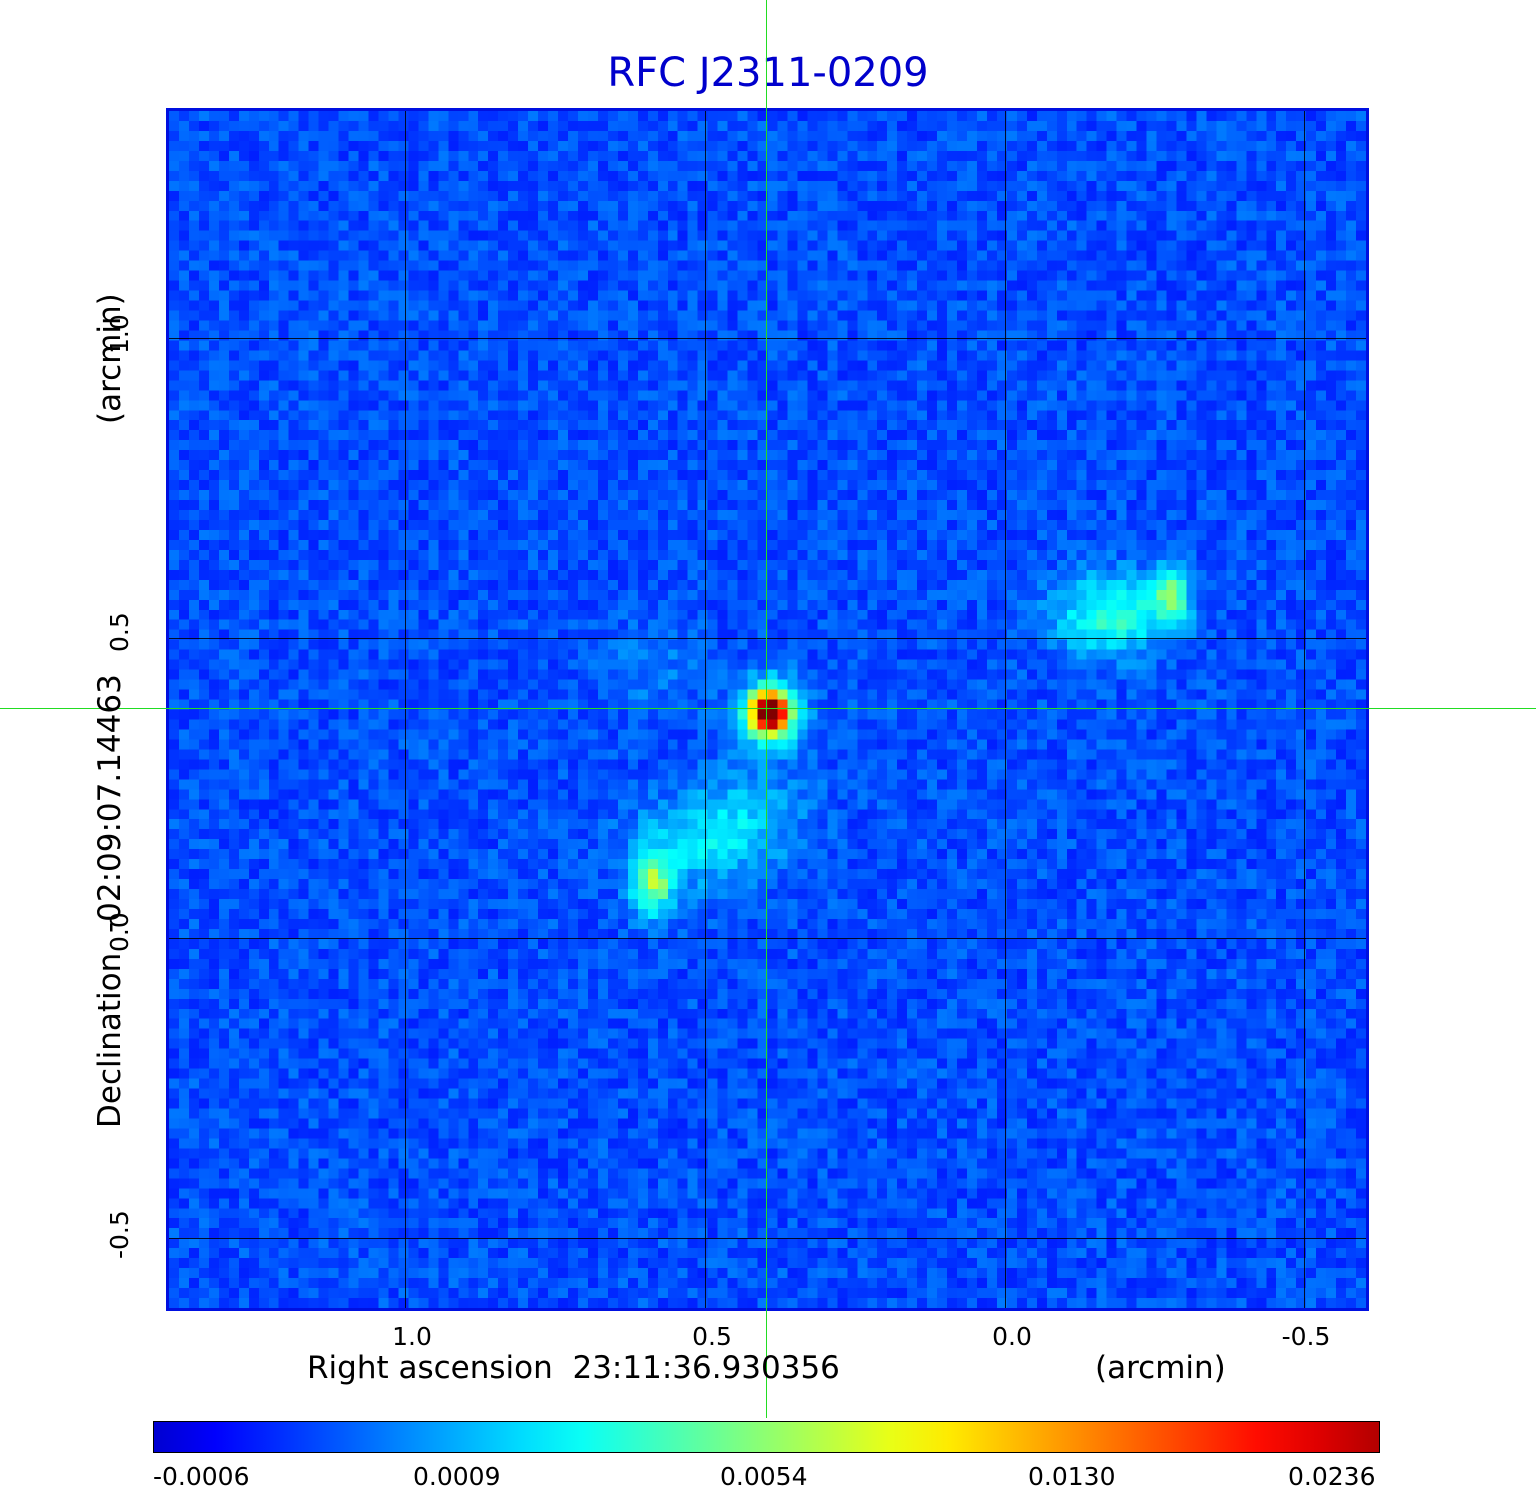 This screenshot has width=1536, height=1511. I want to click on grid-line-y--0.5, so click(767, 1238).